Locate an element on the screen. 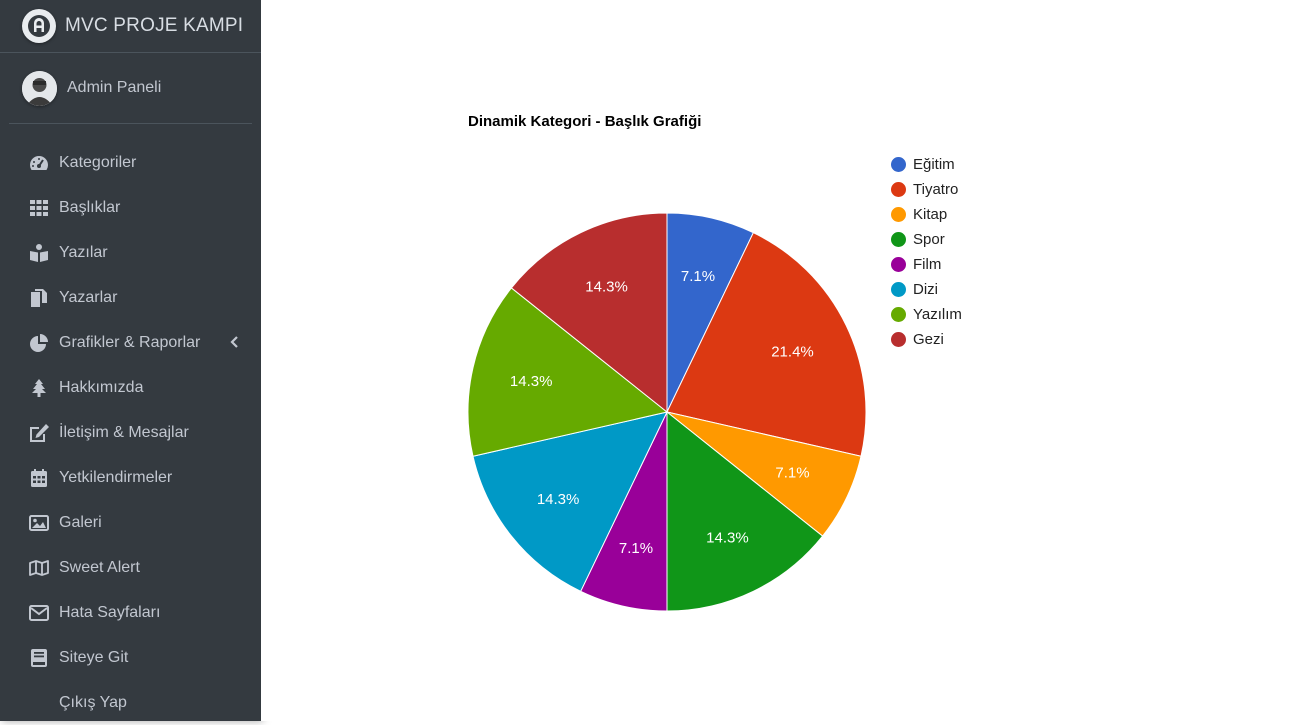 This screenshot has height=725, width=1306. brand-title: MVC PROJE KAMPI is located at coordinates (154, 25).